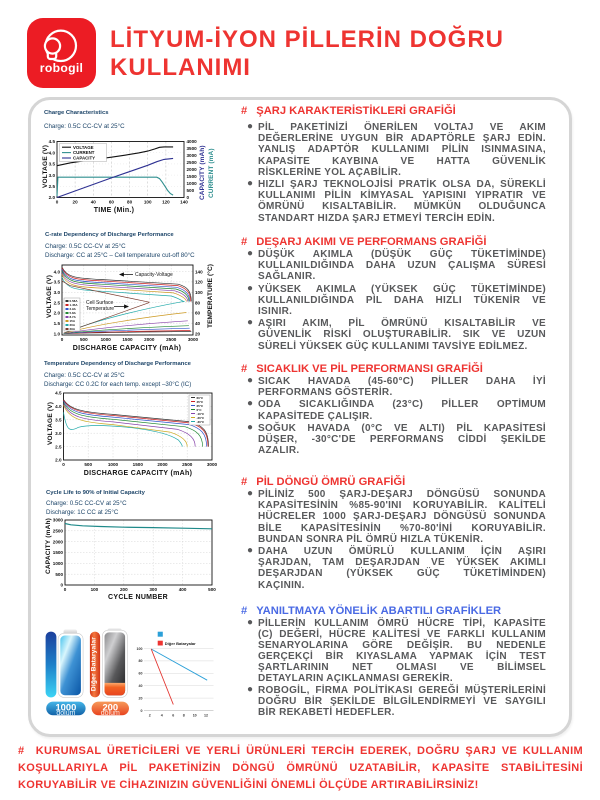 This screenshot has width=600, height=800. I want to click on svg-text: TIME (Min.), so click(114, 210).